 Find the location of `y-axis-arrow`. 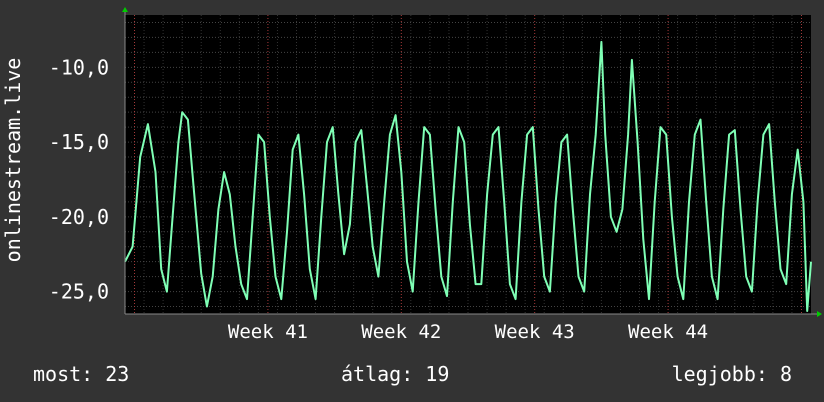

y-axis-arrow is located at coordinates (125, 9).